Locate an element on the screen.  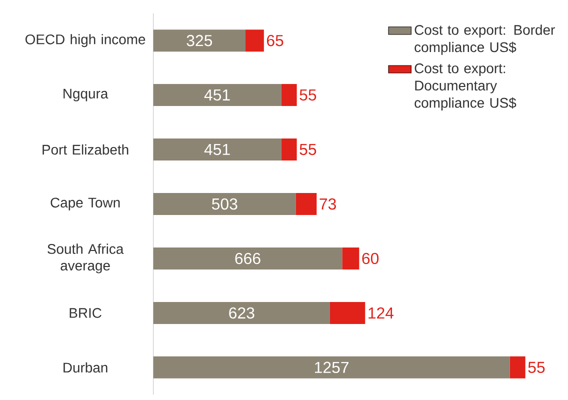
y-tick-label: Cape Town is located at coordinates (85, 204).